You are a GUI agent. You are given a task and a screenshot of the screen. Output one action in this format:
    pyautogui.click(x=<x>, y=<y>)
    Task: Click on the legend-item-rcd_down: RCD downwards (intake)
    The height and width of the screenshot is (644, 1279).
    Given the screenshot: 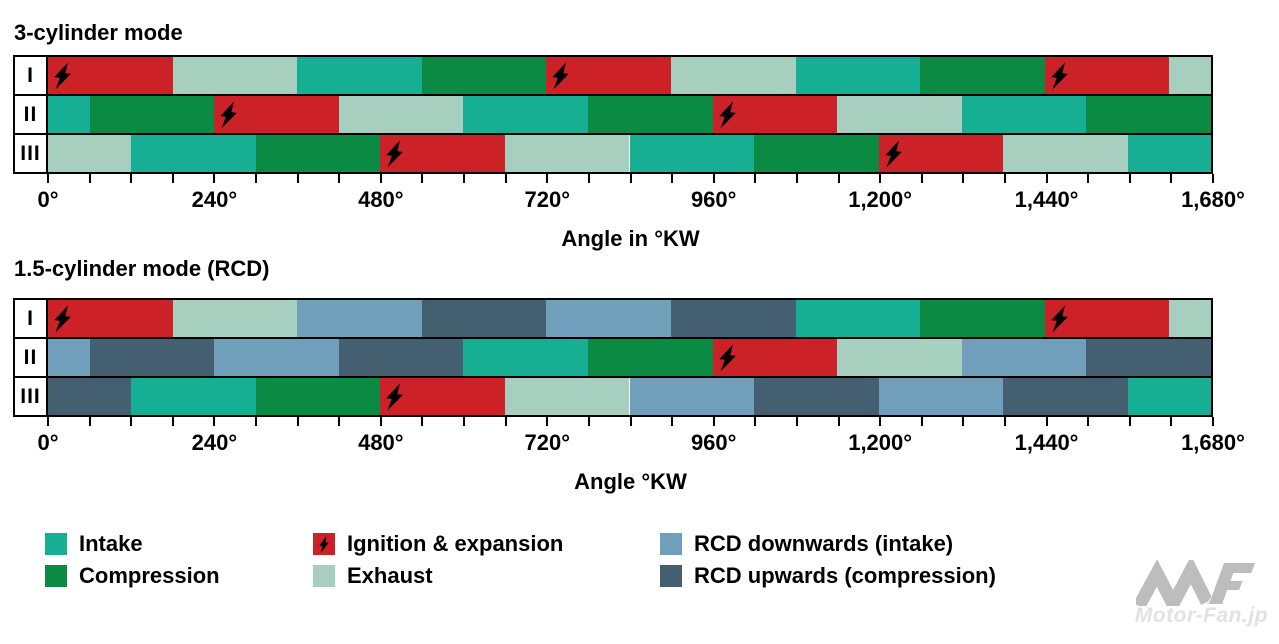 What is the action you would take?
    pyautogui.click(x=828, y=544)
    